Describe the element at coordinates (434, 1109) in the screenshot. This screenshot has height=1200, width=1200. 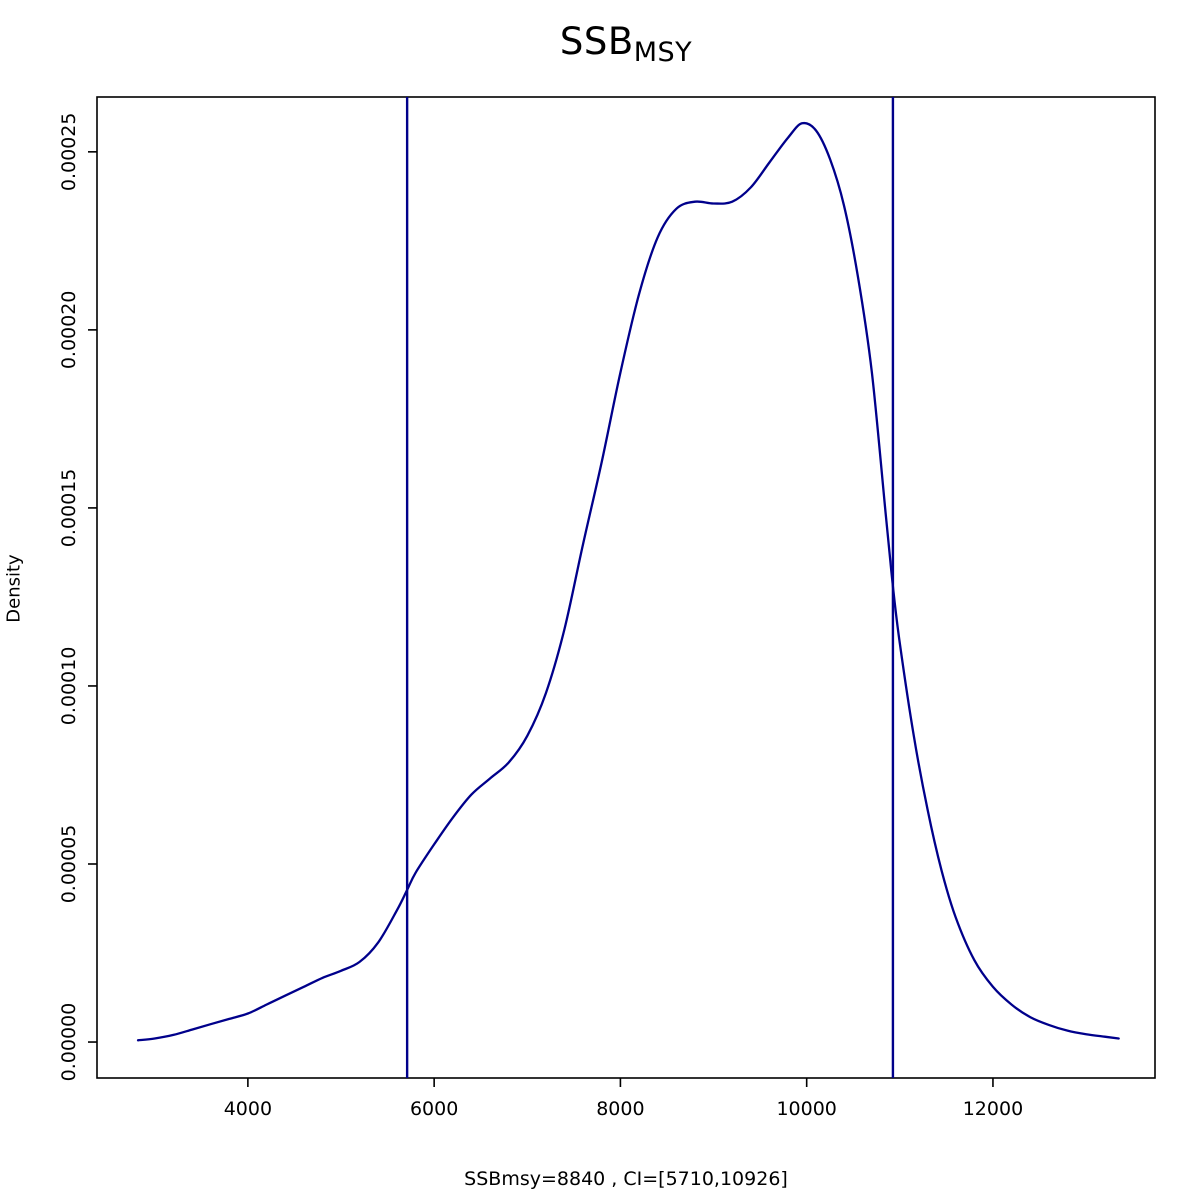
I see `x-tick-label: 6000` at that location.